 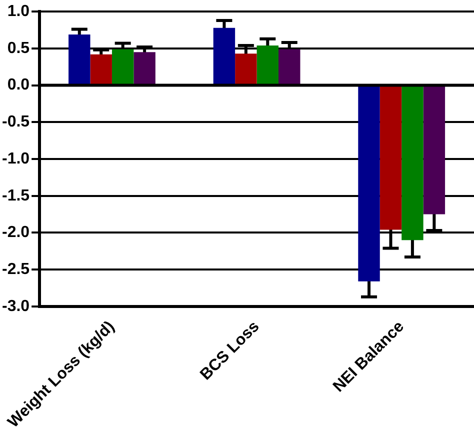 What do you see at coordinates (16, 122) in the screenshot?
I see `y-tick-label: -0.5` at bounding box center [16, 122].